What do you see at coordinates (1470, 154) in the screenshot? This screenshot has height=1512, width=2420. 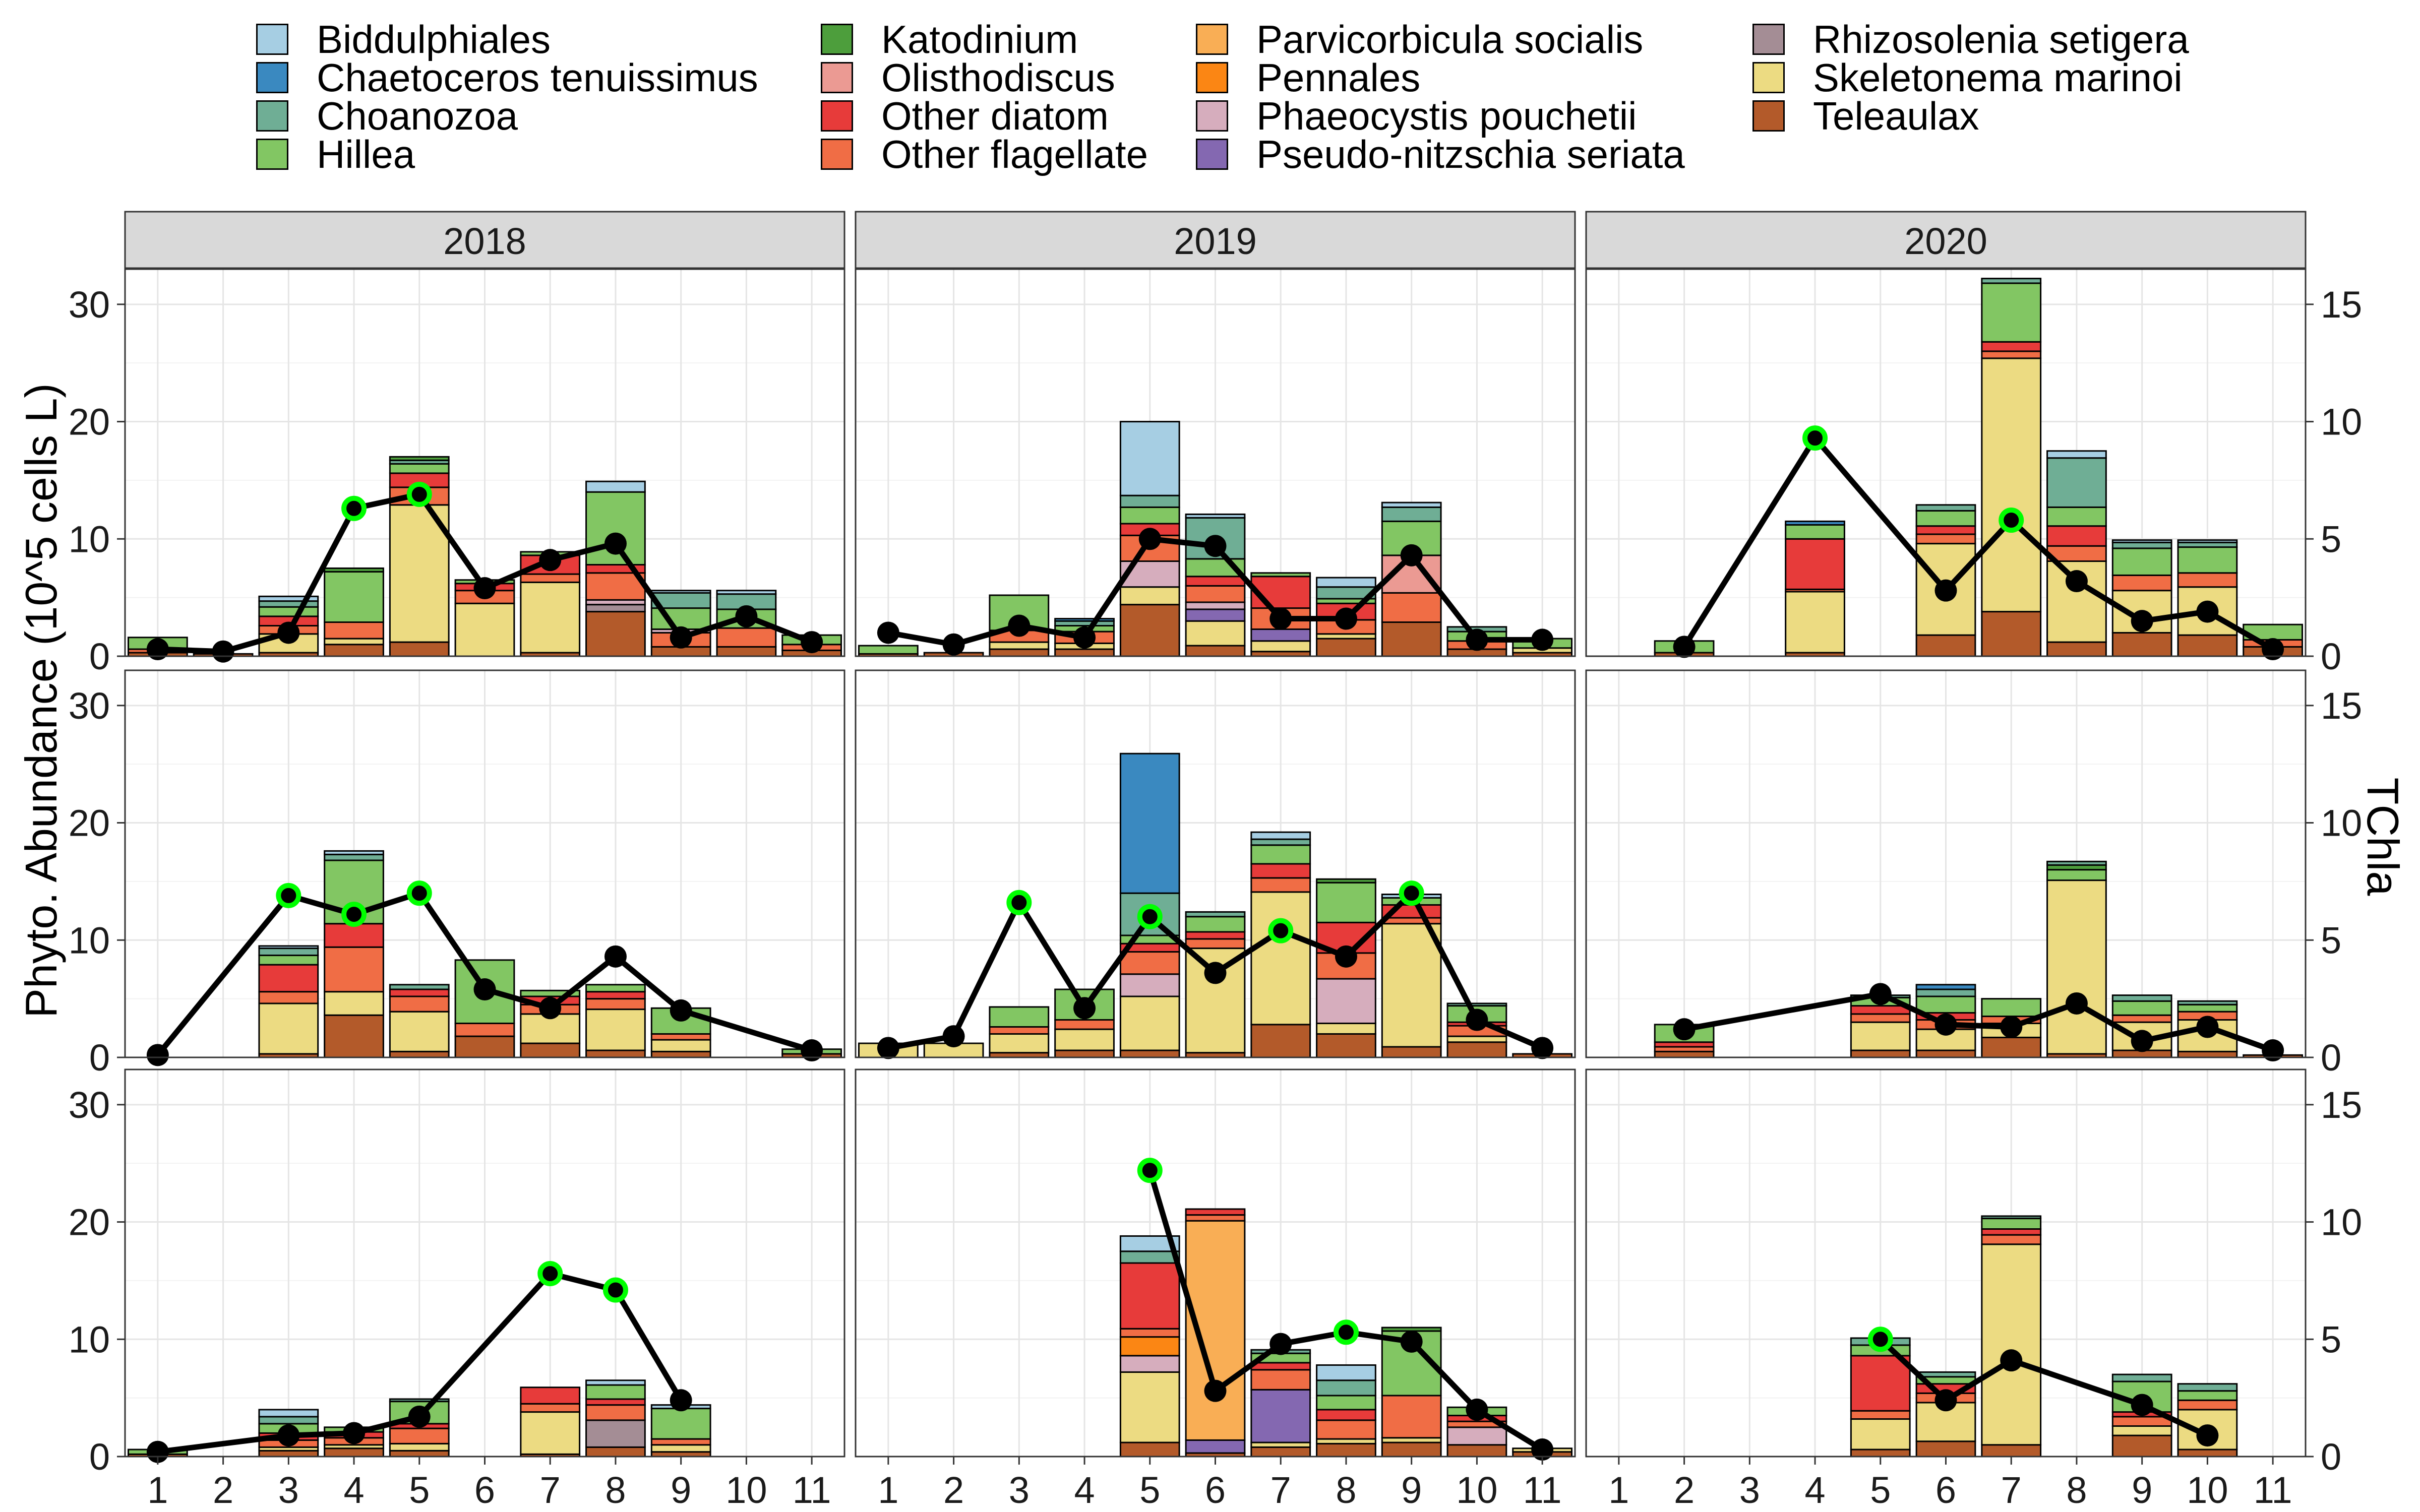 I see `legend-label: Pseudo-nitzschia seriata` at bounding box center [1470, 154].